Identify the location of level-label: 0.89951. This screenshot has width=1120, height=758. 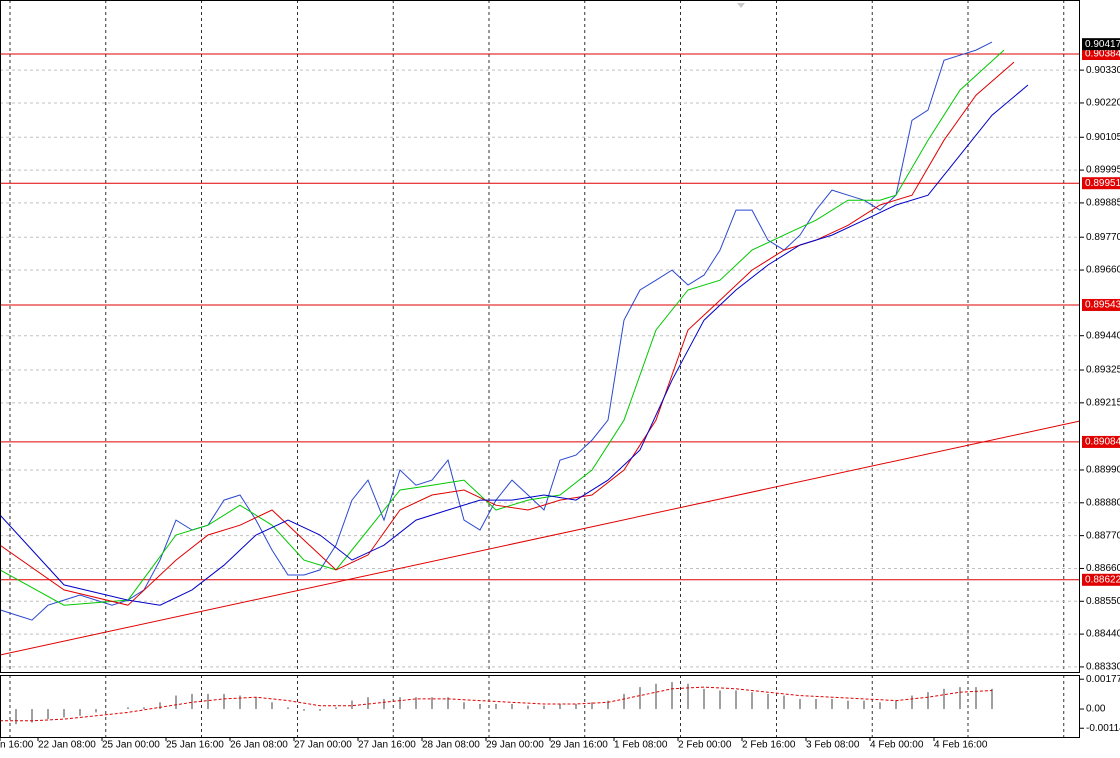
(1102, 183).